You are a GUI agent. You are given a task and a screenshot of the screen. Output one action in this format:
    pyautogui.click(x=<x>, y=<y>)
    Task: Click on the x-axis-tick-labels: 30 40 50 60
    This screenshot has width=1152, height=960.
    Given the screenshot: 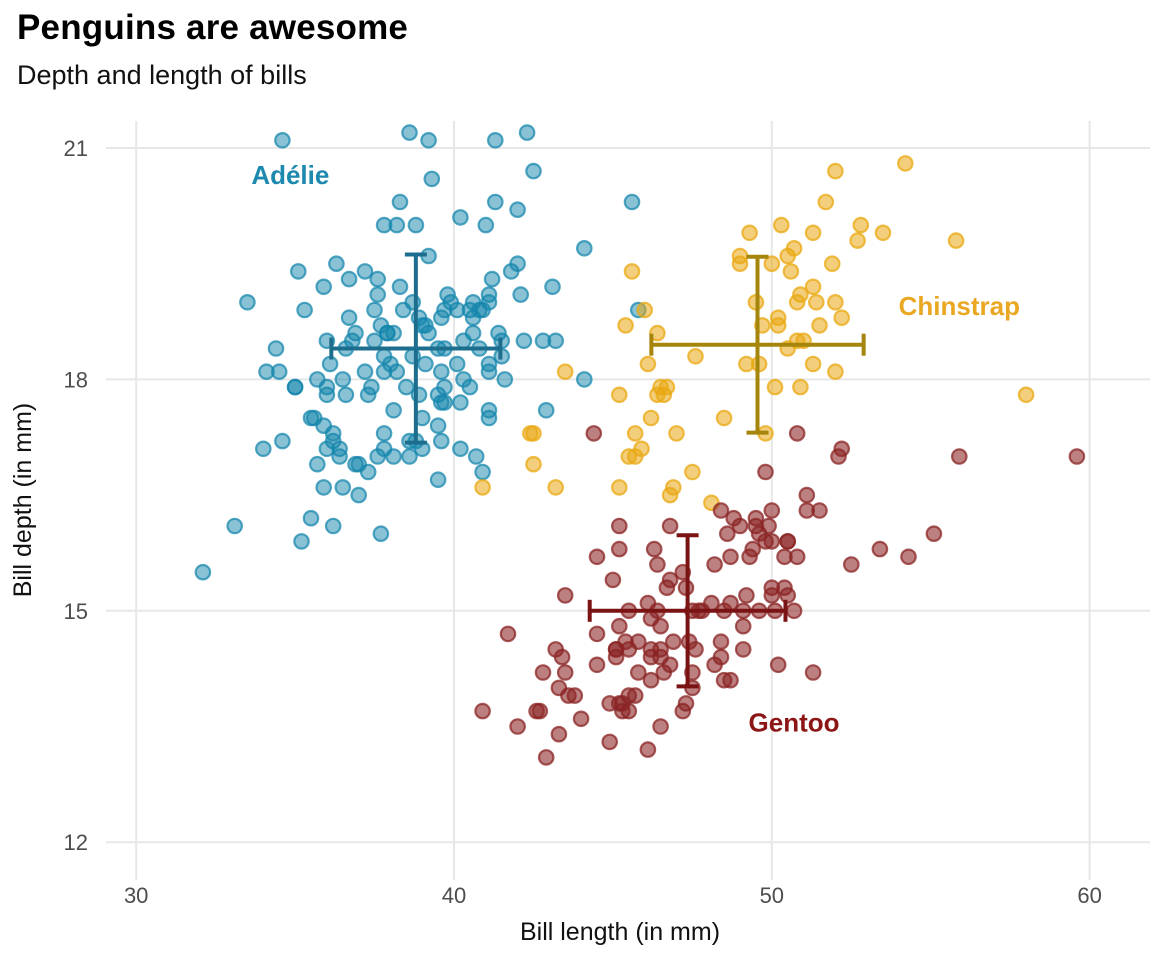 What is the action you would take?
    pyautogui.click(x=613, y=895)
    